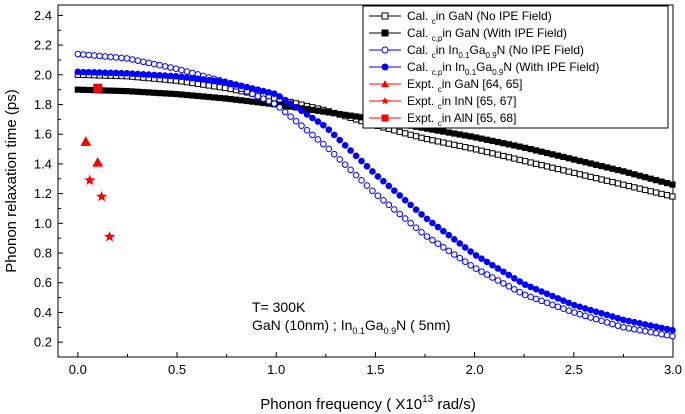 This screenshot has height=414, width=685. I want to click on structure-annotation: GaN (10nm) ; In0.1Ga0.9N ( 5nm), so click(351, 326).